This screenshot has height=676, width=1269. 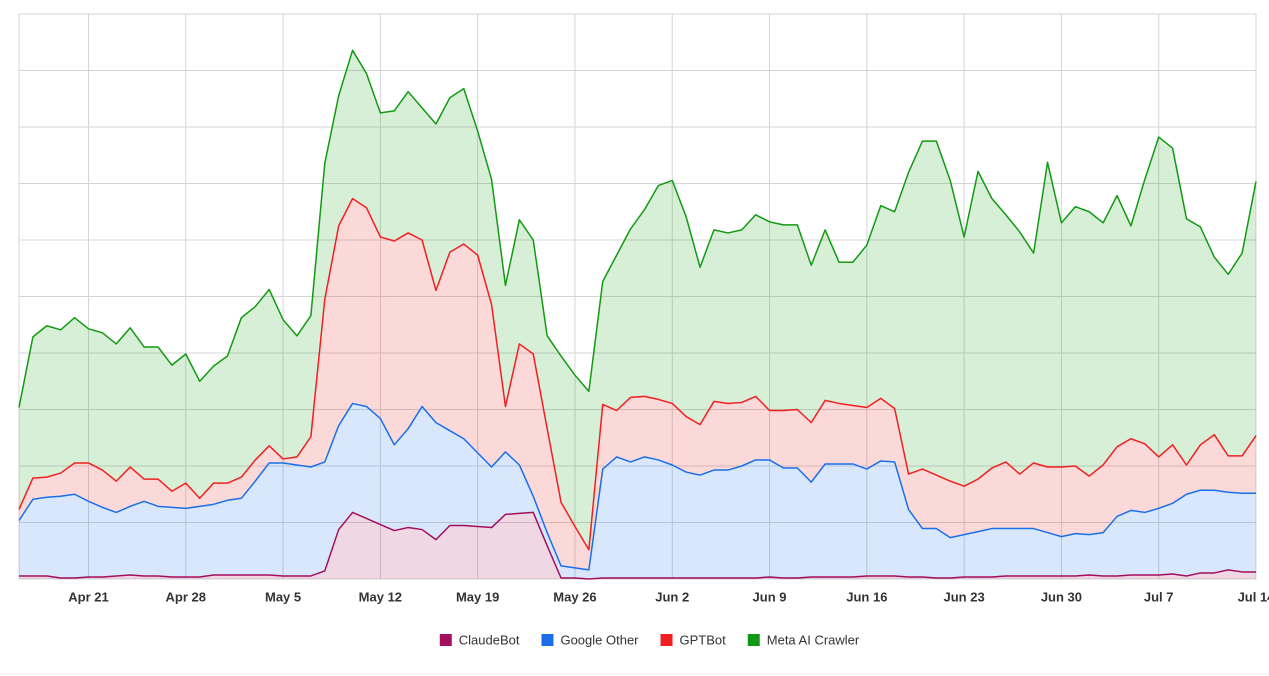 I want to click on legend-item: Google Other, so click(x=590, y=639).